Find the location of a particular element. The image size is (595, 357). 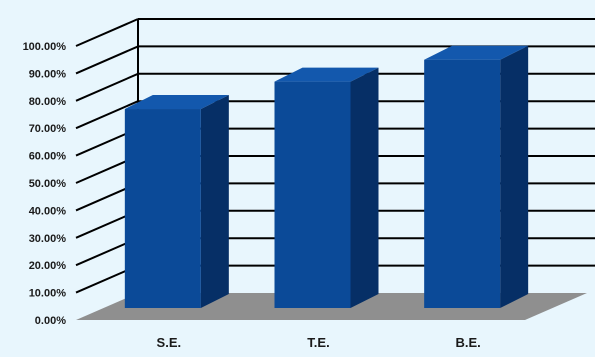

y-tick-label: 100.00% is located at coordinates (45, 47).